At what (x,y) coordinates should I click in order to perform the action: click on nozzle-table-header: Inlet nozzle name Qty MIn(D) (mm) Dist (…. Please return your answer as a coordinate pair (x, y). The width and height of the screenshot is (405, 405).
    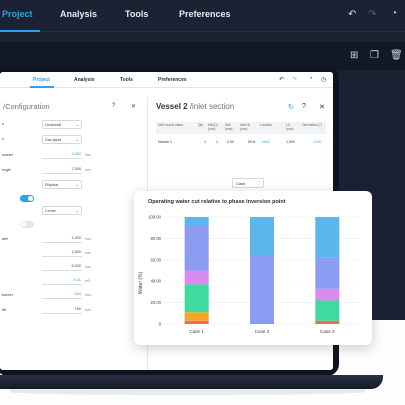
    Looking at the image, I should click on (241, 128).